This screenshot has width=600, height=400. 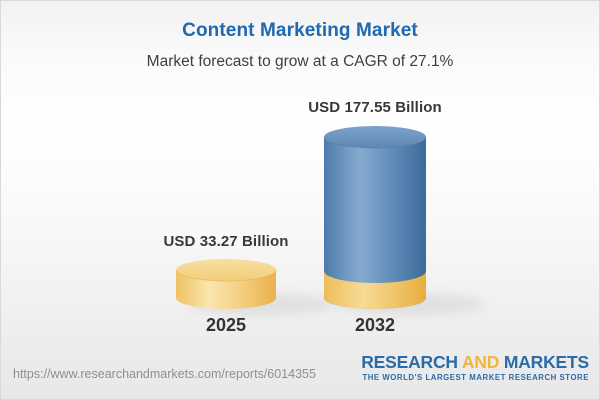 I want to click on logo-word-research: RESEARCH, so click(x=409, y=362).